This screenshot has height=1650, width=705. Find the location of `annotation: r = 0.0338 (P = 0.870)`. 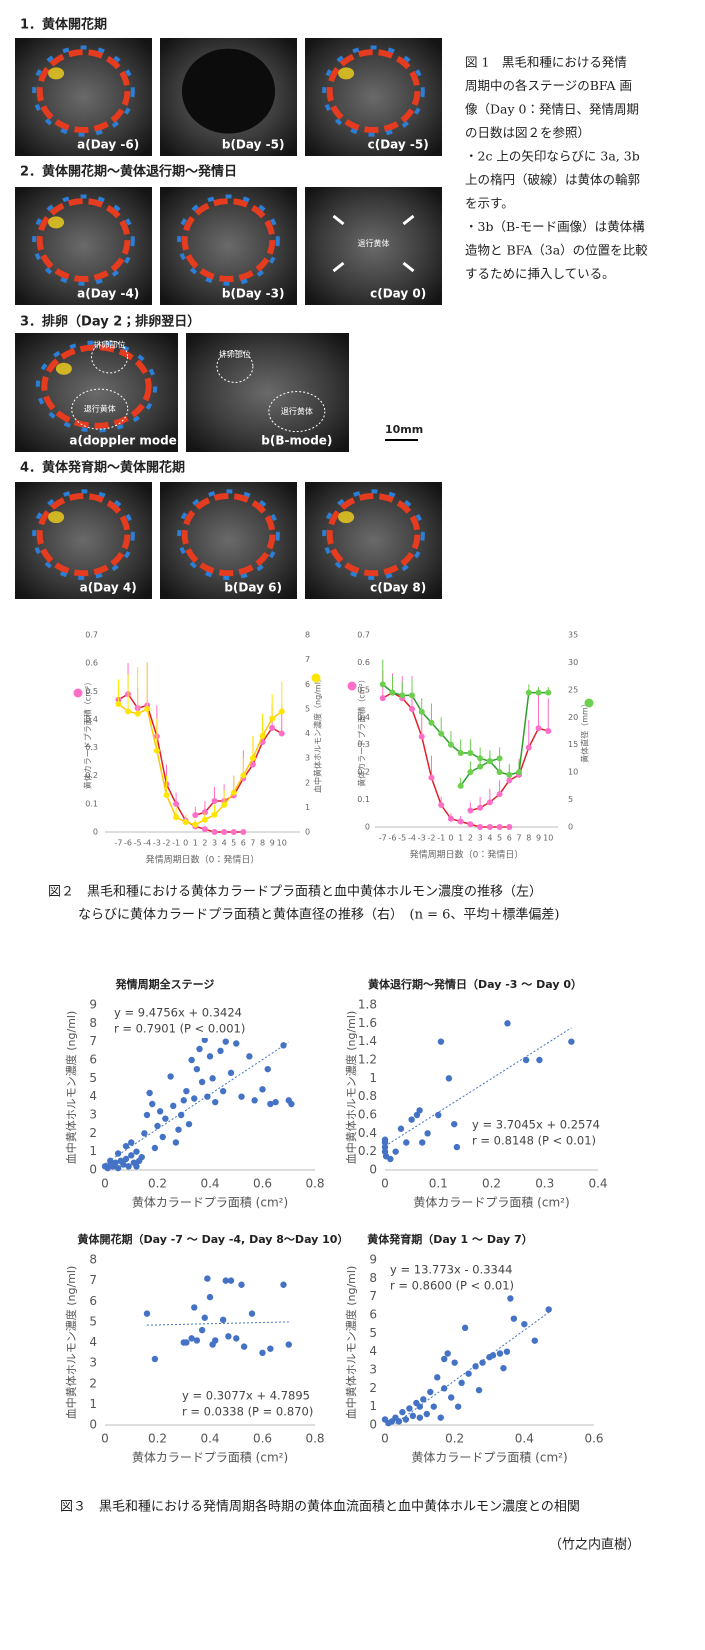

annotation: r = 0.0338 (P = 0.870) is located at coordinates (247, 1412).